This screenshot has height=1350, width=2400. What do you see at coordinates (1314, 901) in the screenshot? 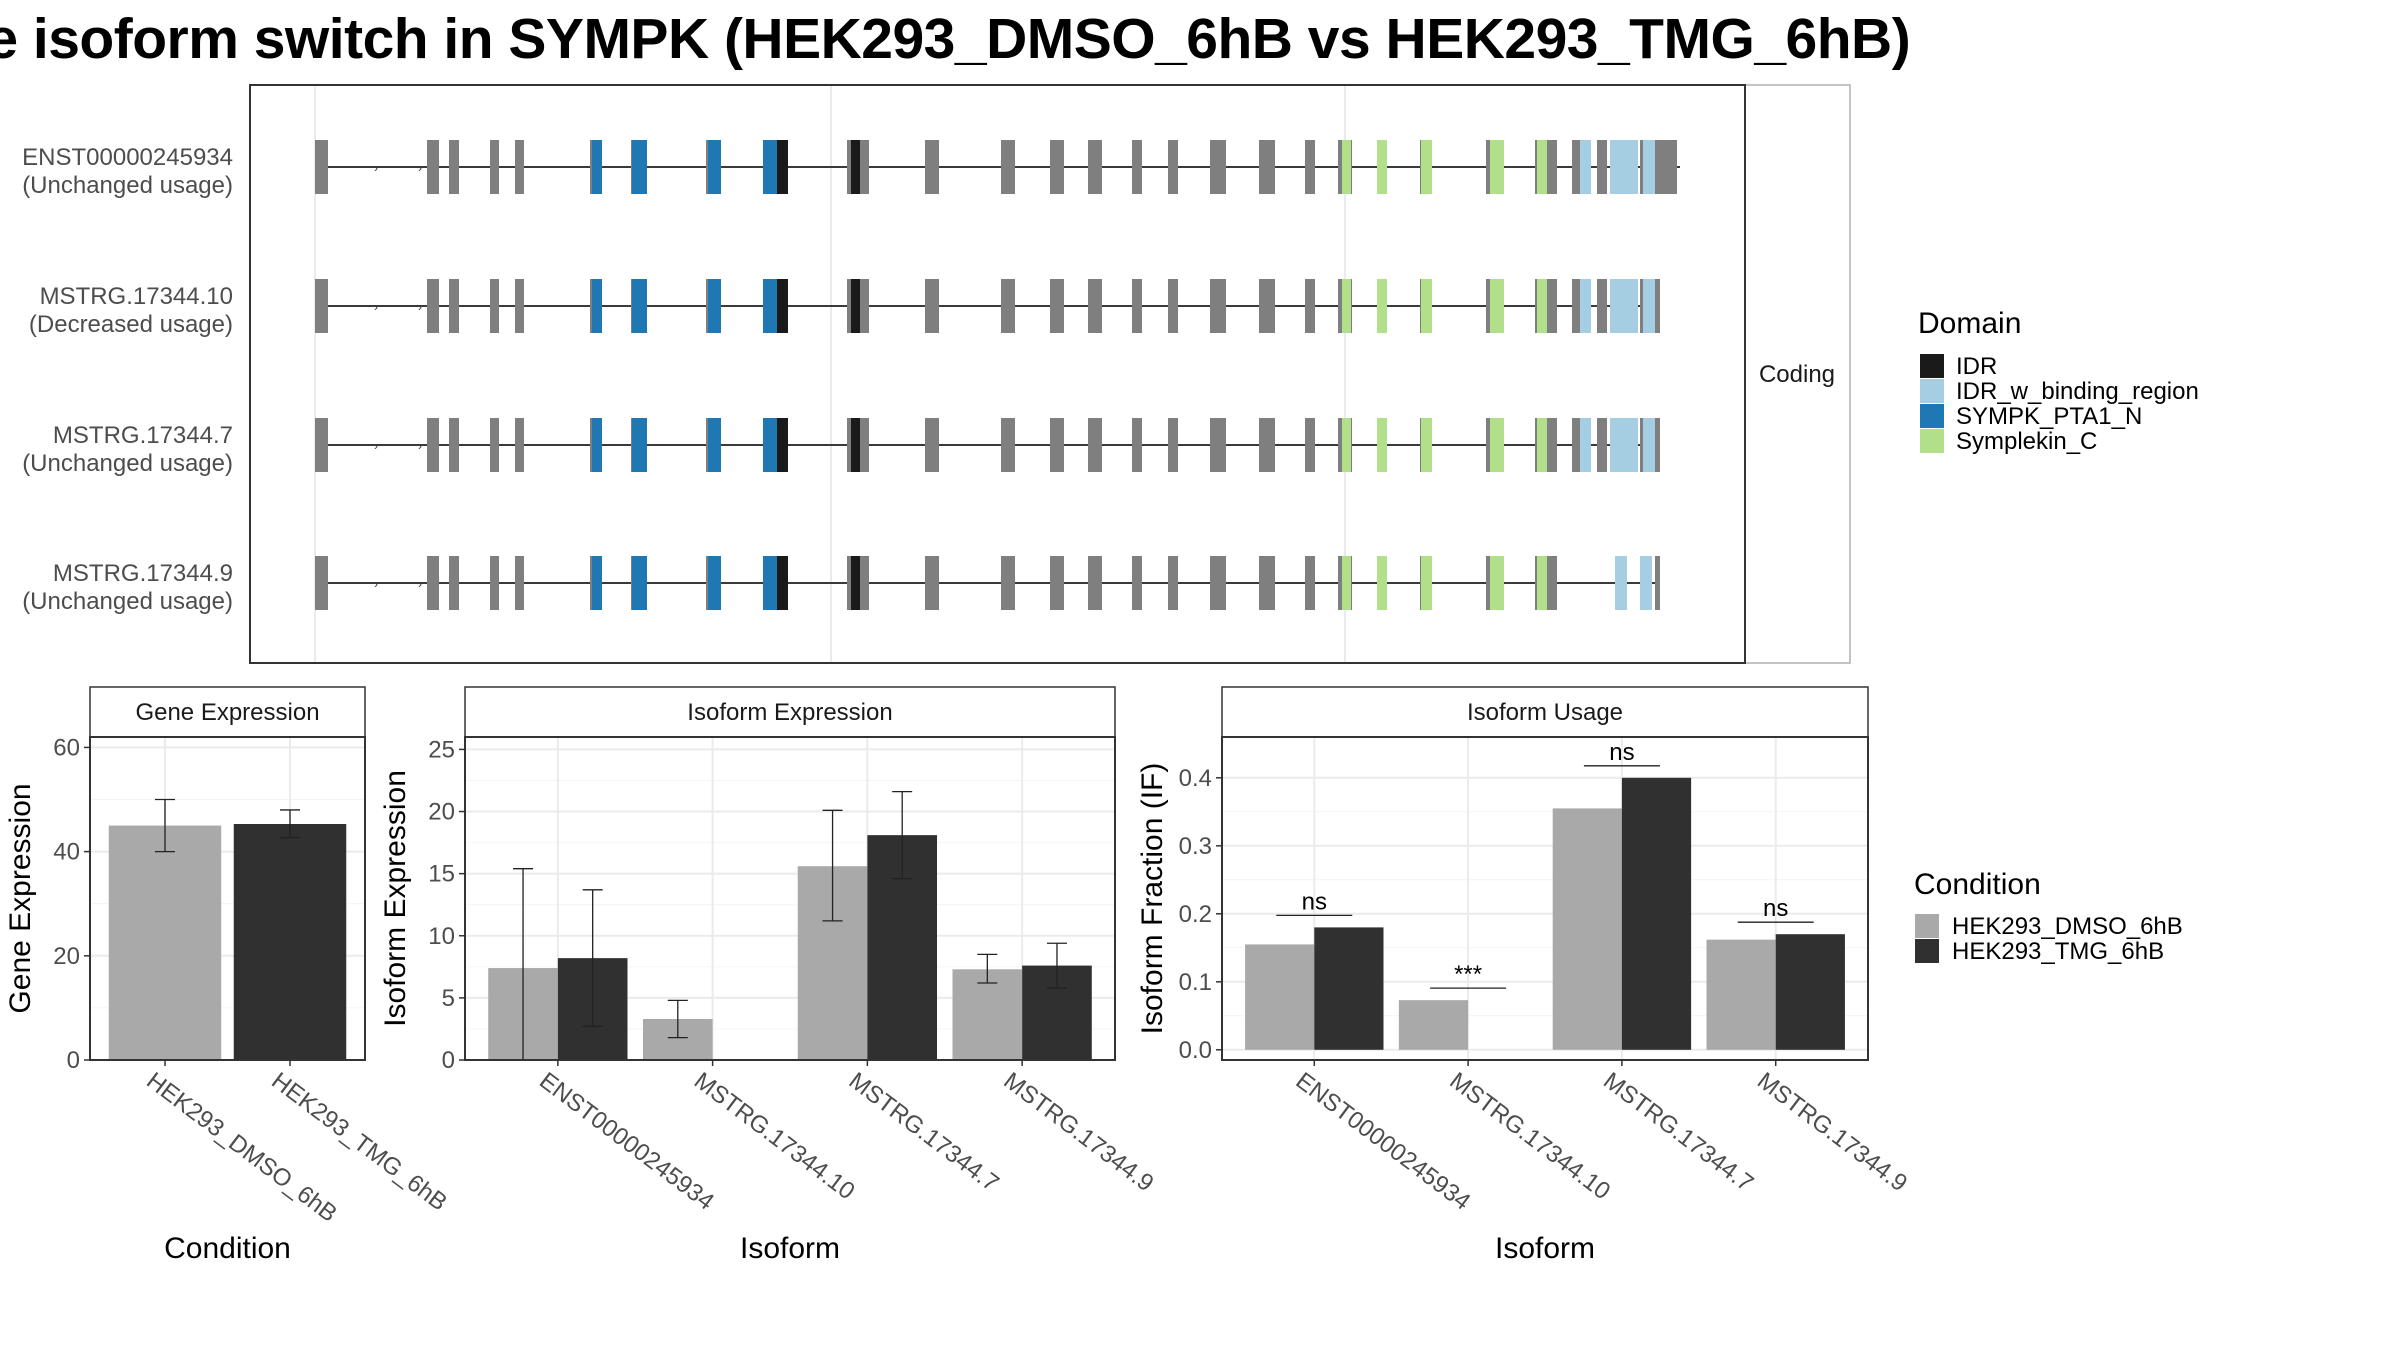
I see `significance-label: ns` at bounding box center [1314, 901].